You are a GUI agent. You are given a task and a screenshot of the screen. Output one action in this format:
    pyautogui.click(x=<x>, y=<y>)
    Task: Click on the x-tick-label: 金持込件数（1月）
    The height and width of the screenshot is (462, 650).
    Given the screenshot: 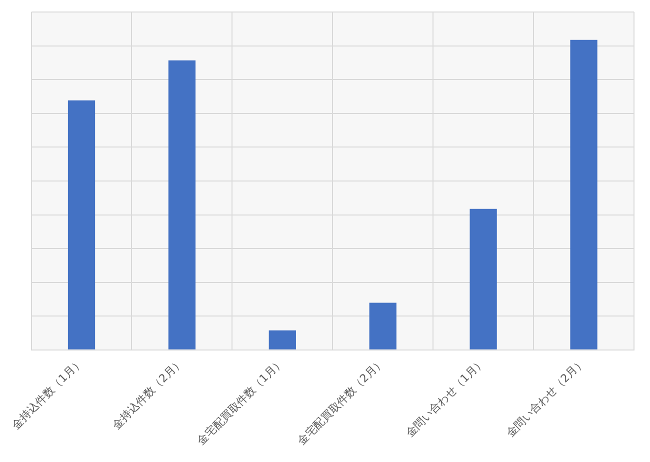 What is the action you would take?
    pyautogui.click(x=47, y=394)
    